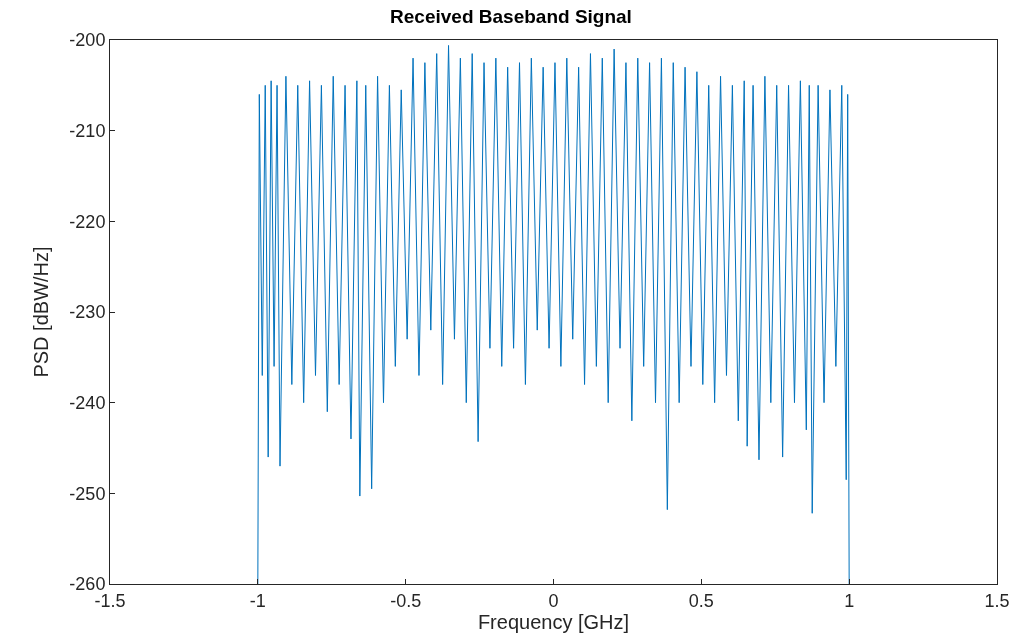 The height and width of the screenshot is (644, 1022). I want to click on y-tick-label: -220, so click(87, 221).